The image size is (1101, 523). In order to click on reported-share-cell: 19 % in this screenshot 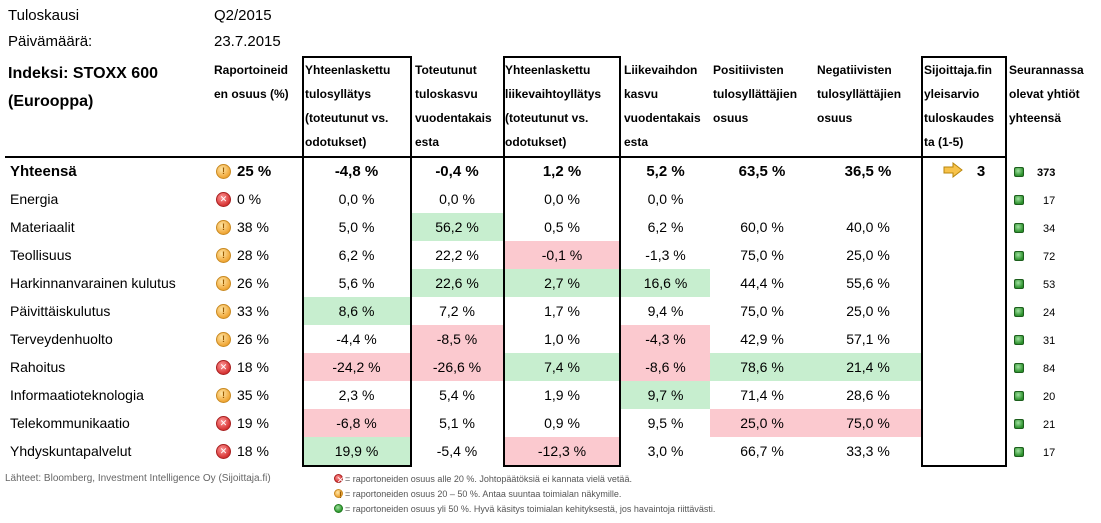, I will do `click(255, 423)`.